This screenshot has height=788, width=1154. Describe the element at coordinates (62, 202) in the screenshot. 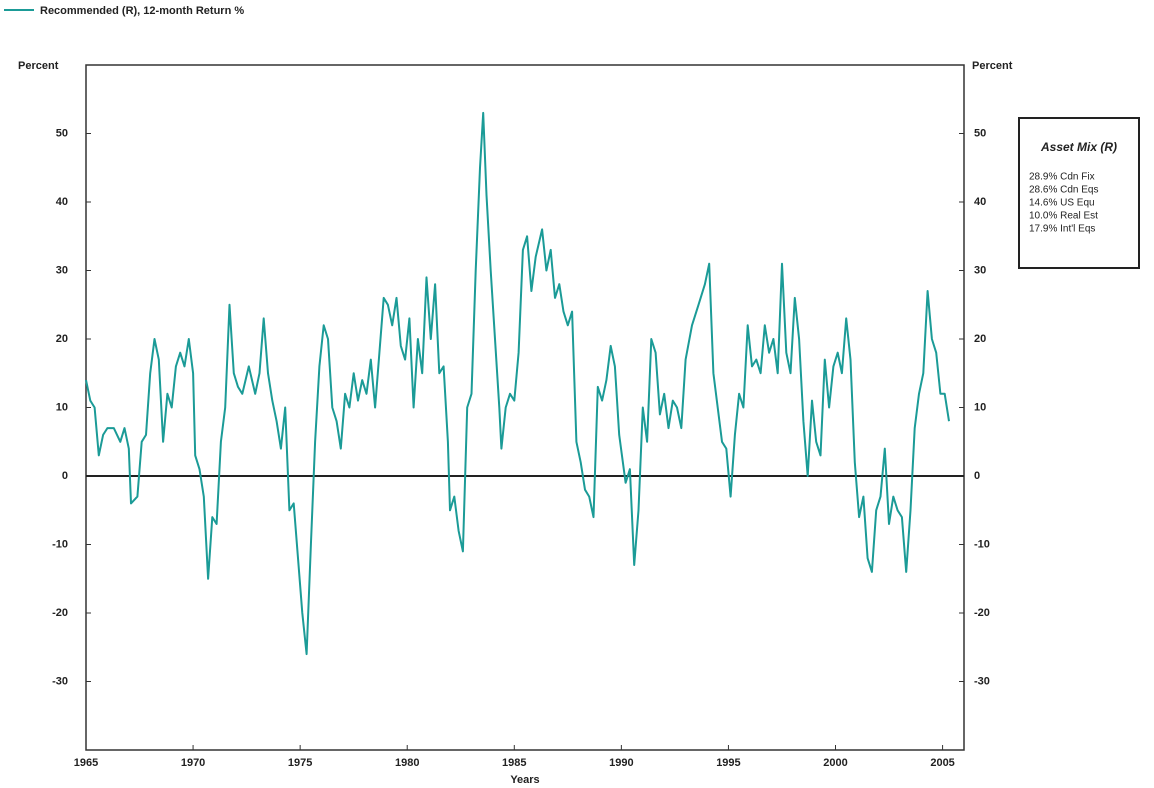

I see `y-tick-label: 40` at that location.